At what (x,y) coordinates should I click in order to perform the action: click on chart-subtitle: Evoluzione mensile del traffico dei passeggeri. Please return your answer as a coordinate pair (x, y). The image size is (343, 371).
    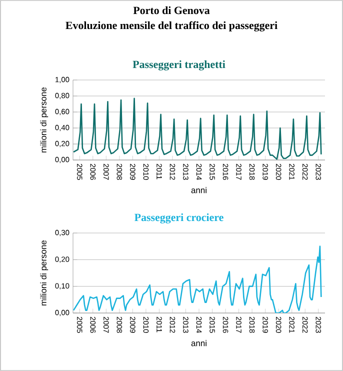
    Looking at the image, I should click on (172, 26).